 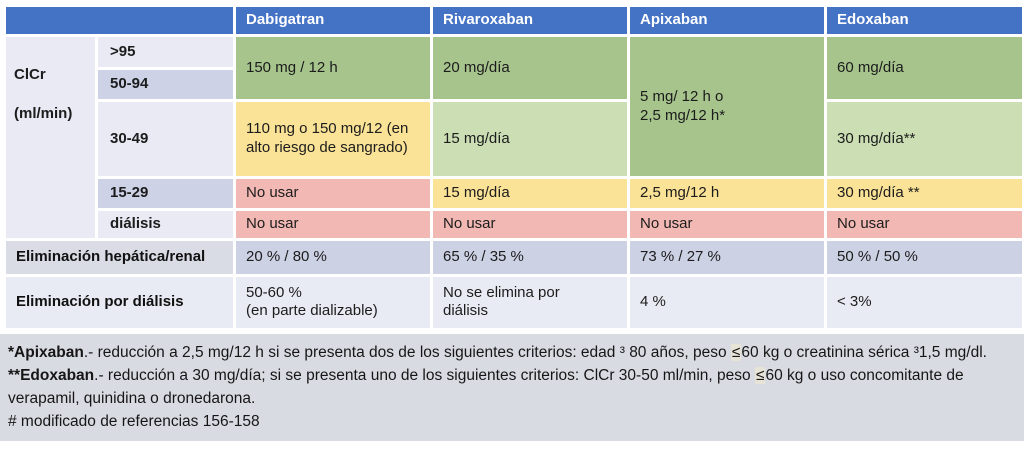 I want to click on range-gt95: >95, so click(x=165, y=52).